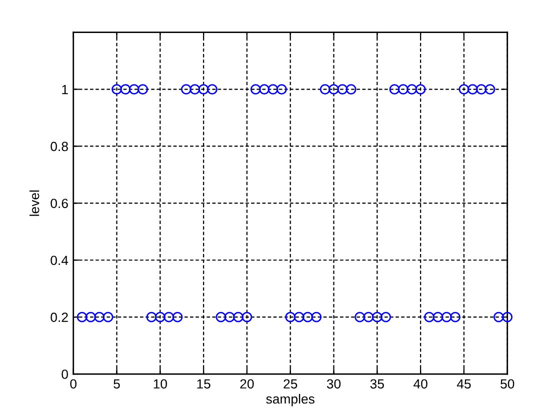  What do you see at coordinates (59, 203) in the screenshot?
I see `y-tick-label: 0.6` at bounding box center [59, 203].